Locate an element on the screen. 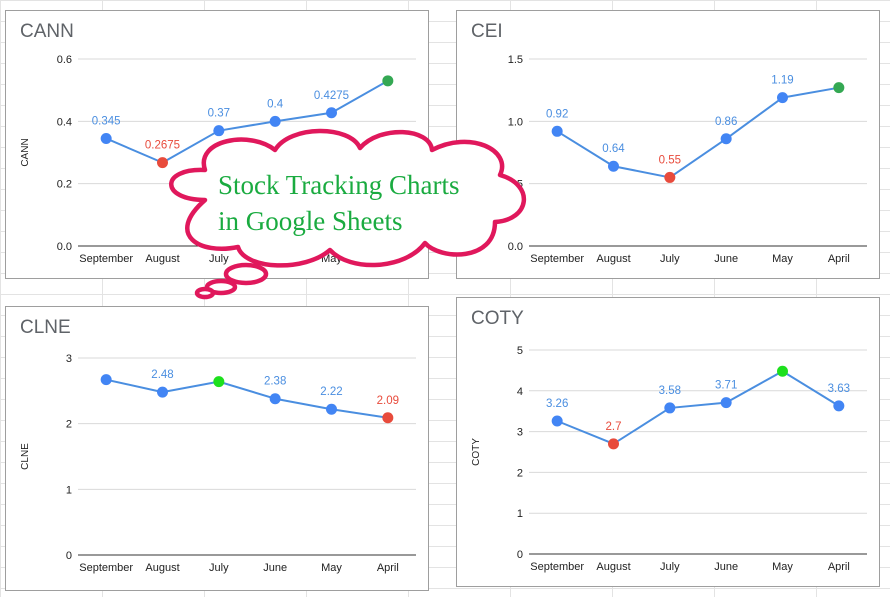  data-label: 3.71 is located at coordinates (726, 386).